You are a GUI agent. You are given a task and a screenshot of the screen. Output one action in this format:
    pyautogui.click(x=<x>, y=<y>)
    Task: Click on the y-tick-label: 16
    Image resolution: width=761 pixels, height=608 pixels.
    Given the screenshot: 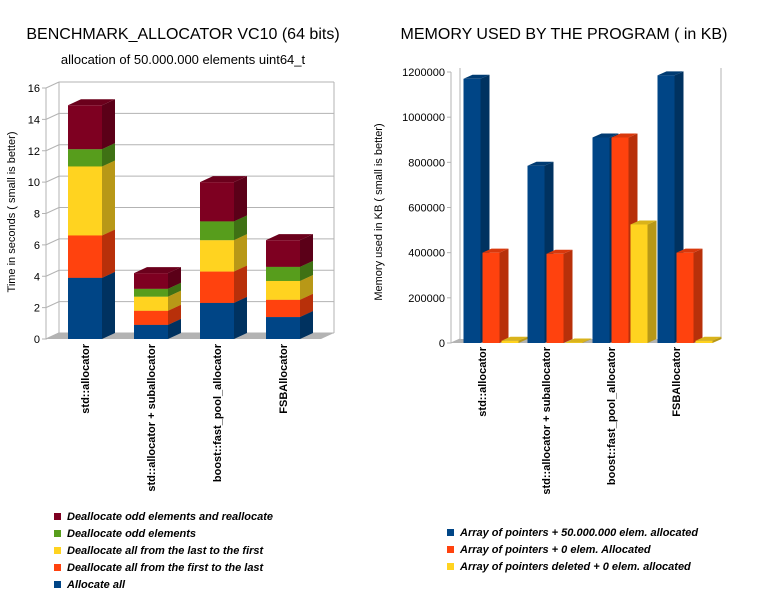 What is the action you would take?
    pyautogui.click(x=34, y=89)
    